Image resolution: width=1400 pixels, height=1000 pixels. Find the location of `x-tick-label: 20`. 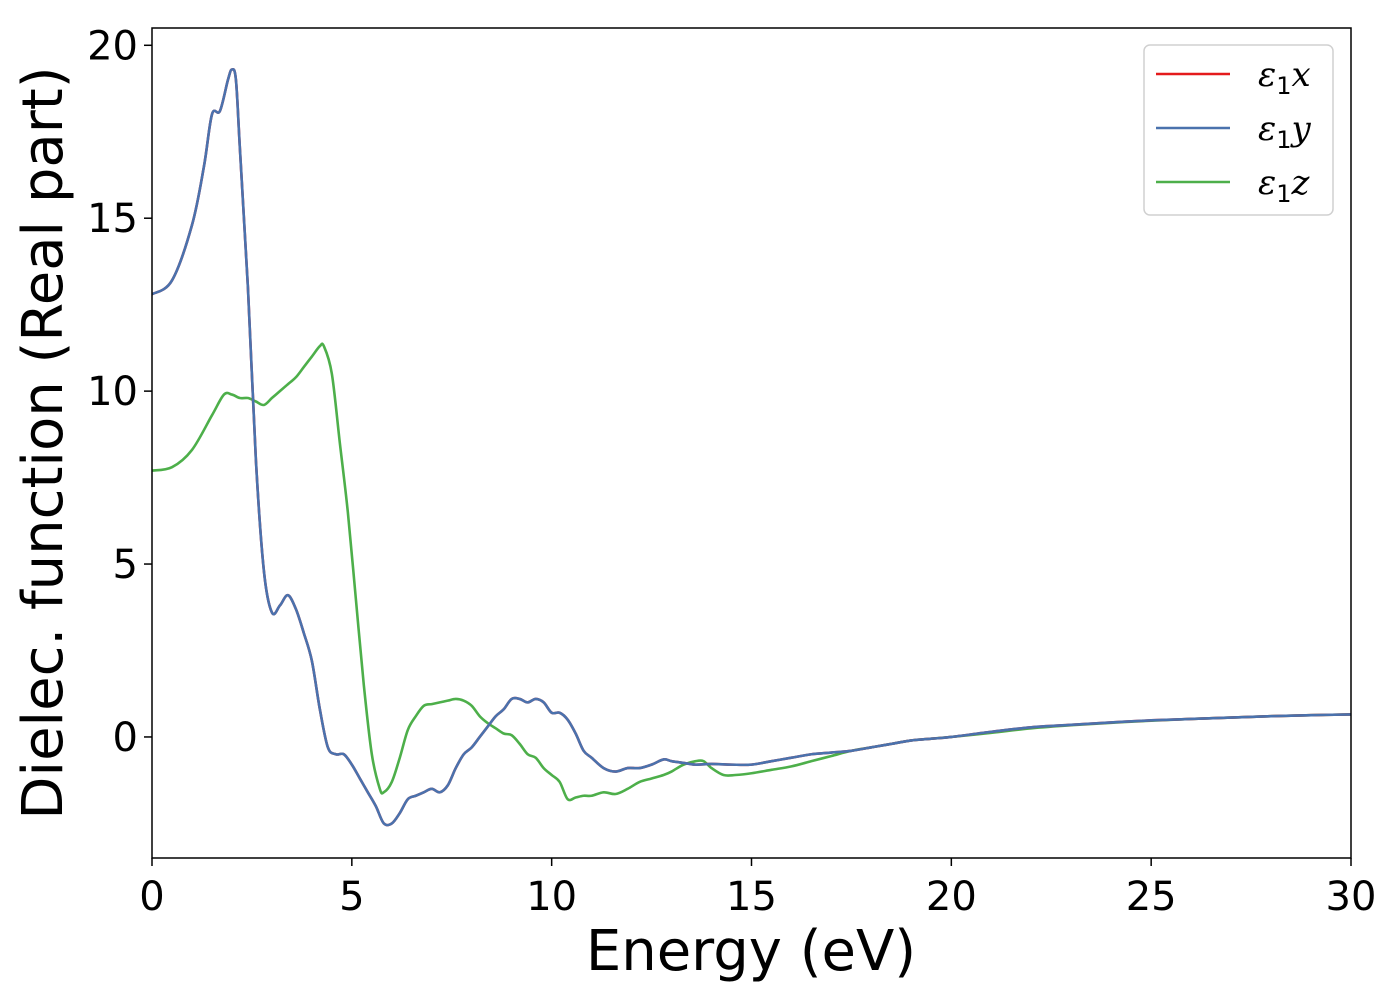

x-tick-label: 20 is located at coordinates (951, 897).